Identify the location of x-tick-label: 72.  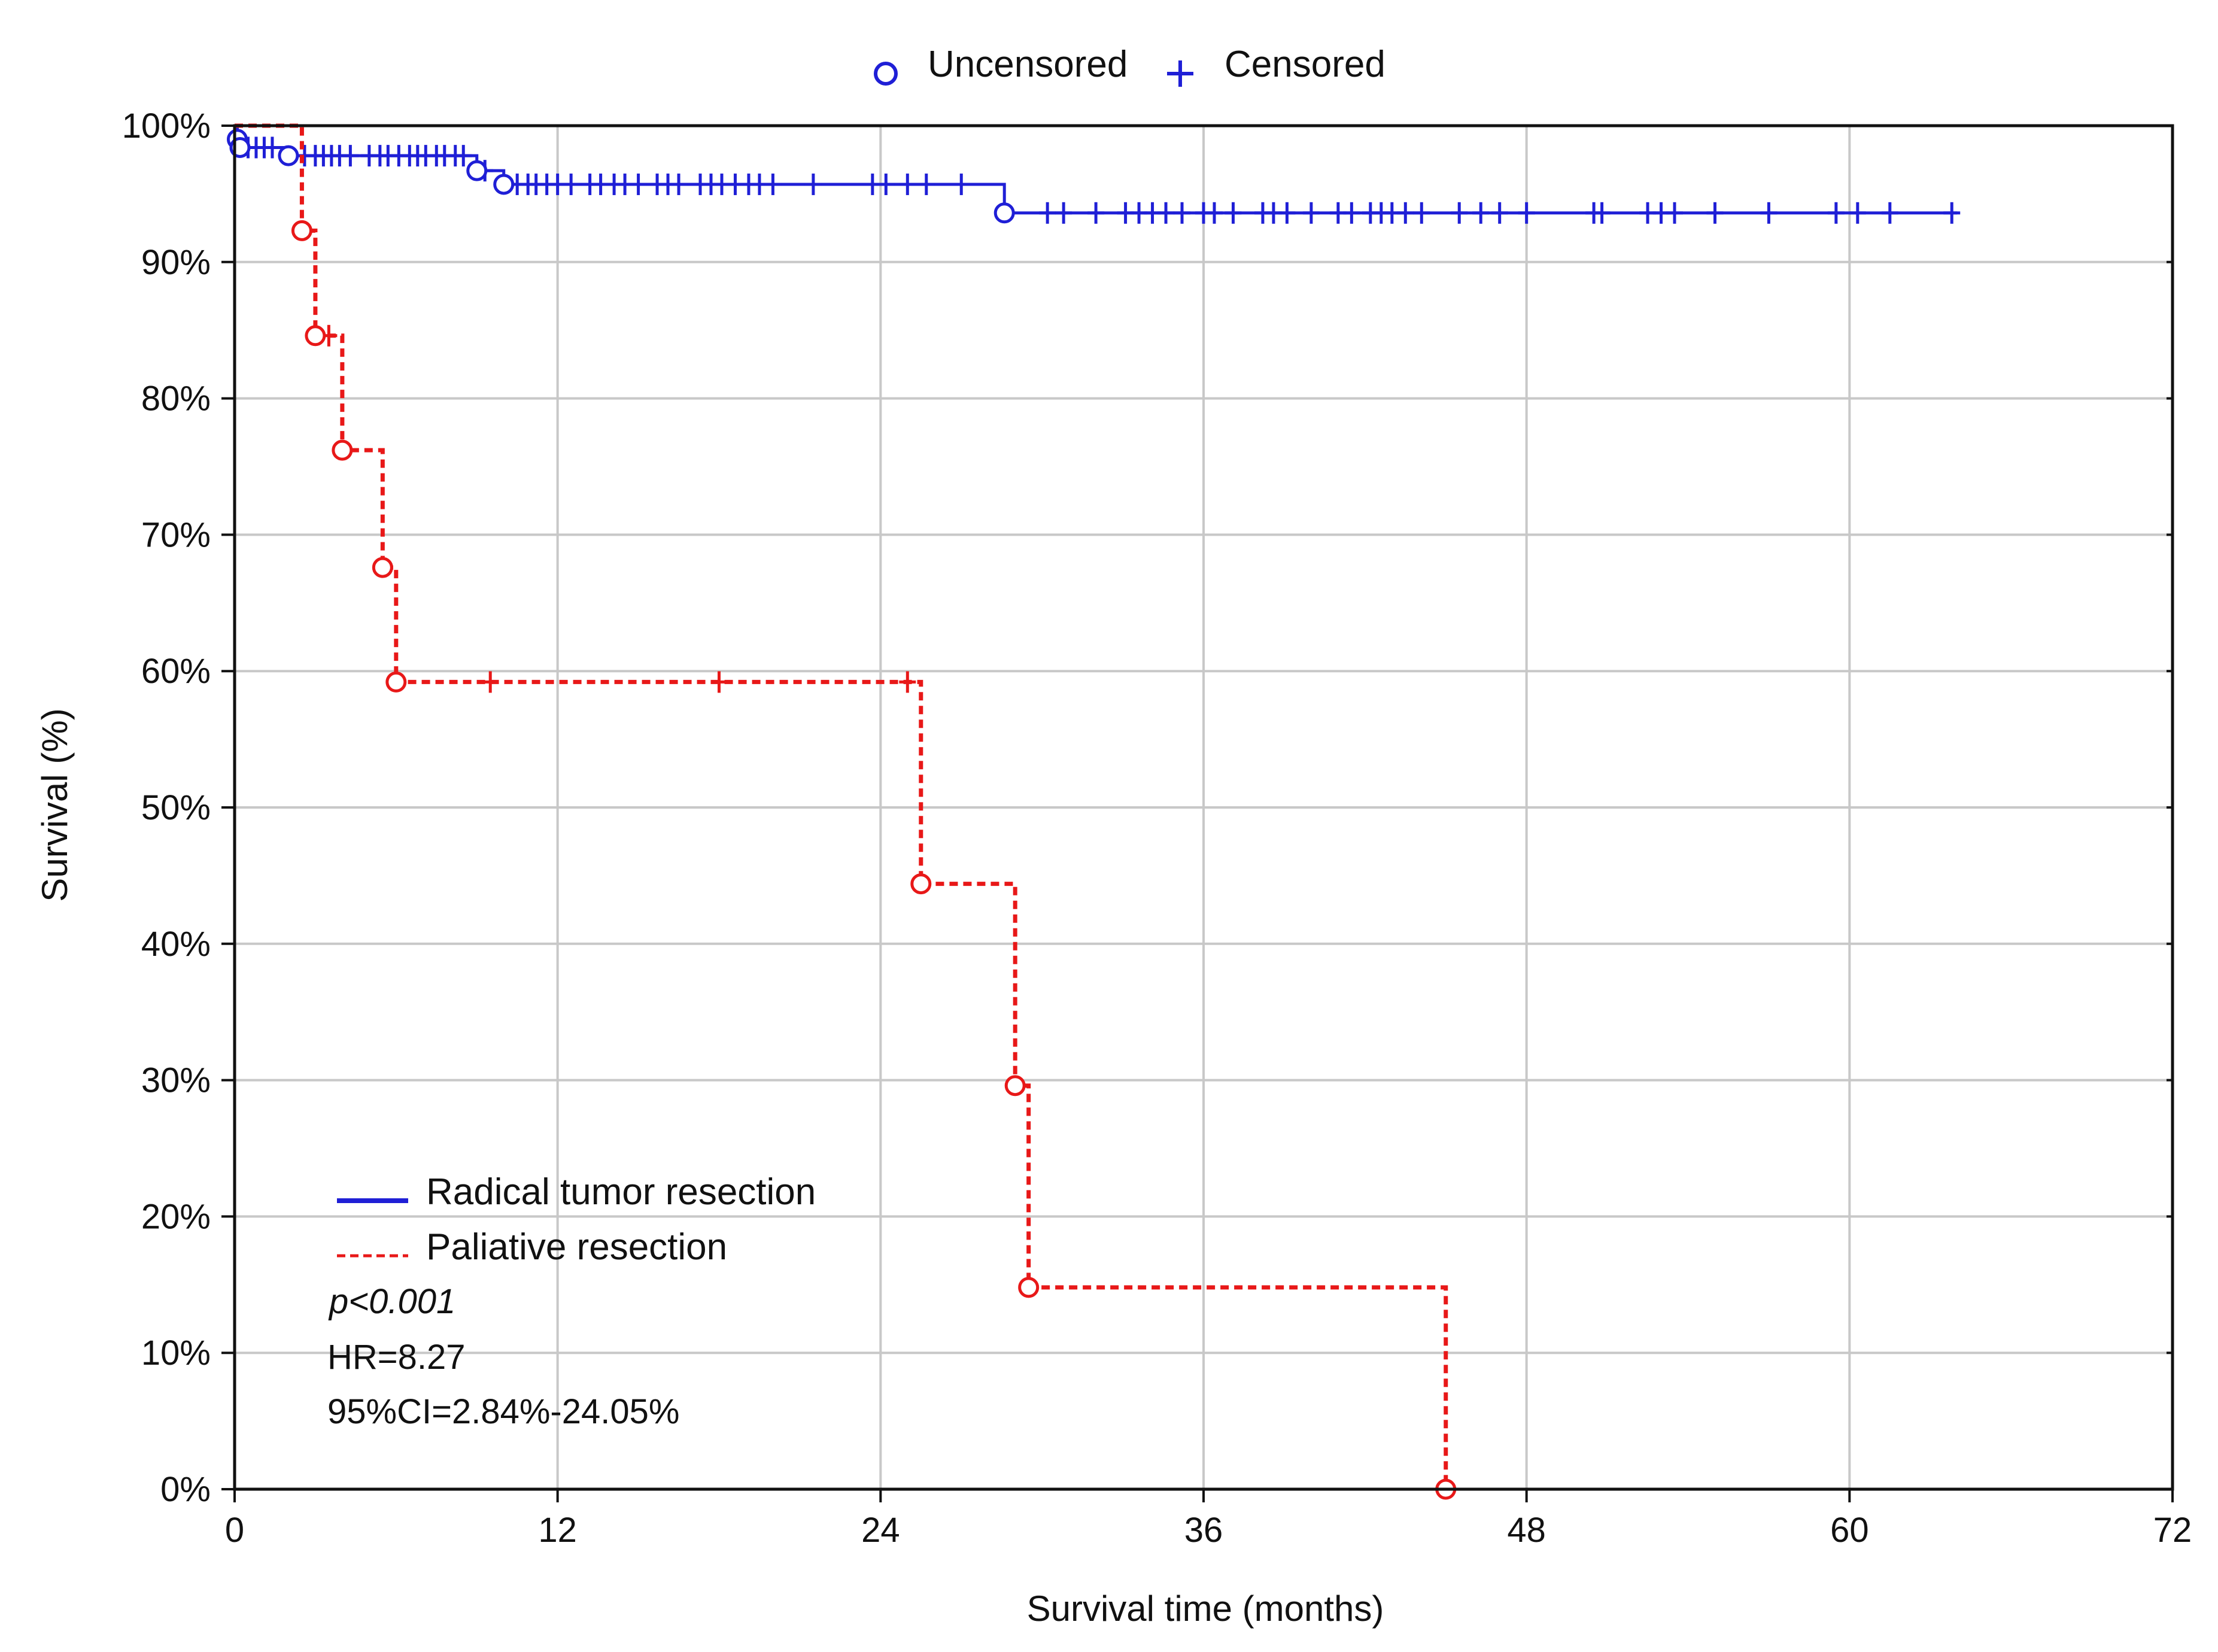
(2172, 1530).